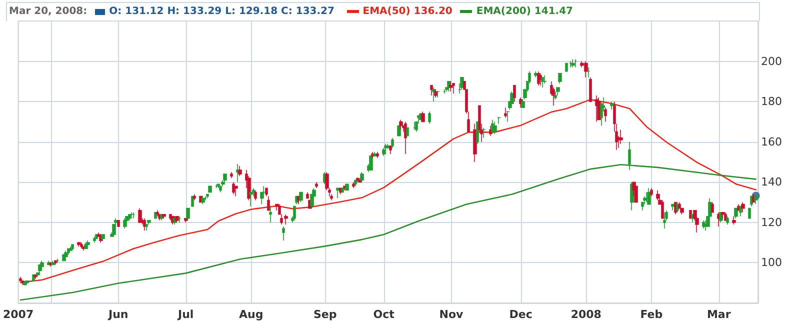 The image size is (785, 322). I want to click on x-tick-label: 2007, so click(18, 314).